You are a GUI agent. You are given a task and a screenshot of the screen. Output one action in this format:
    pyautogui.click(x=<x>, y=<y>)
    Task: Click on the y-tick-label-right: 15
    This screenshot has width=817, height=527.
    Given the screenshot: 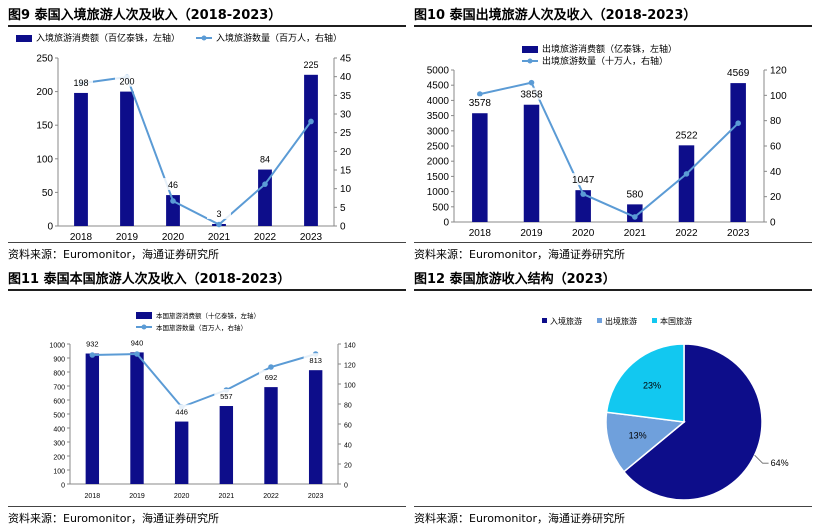 What is the action you would take?
    pyautogui.click(x=346, y=171)
    